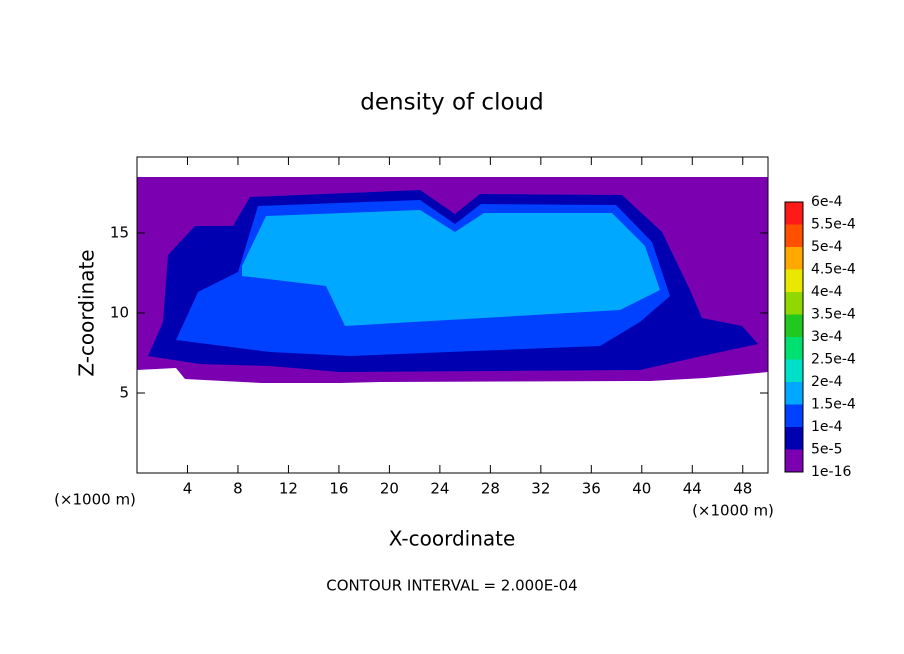 The image size is (904, 654). What do you see at coordinates (452, 539) in the screenshot?
I see `x-axis-label: X-coordinate` at bounding box center [452, 539].